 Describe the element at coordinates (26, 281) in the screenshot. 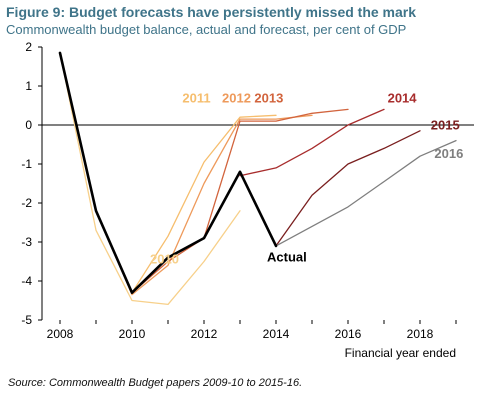

I see `y-tick-label: -4` at that location.